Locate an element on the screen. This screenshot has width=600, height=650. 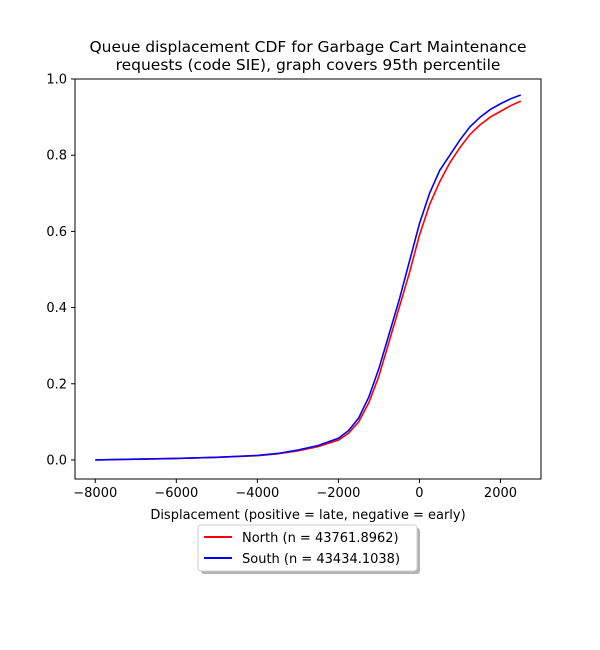
y-tick-label: 0.4 is located at coordinates (56, 308).